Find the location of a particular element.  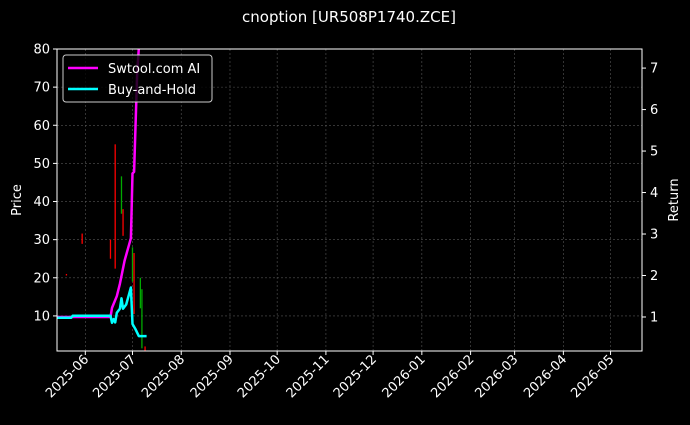

y-right-tick-label: 6 is located at coordinates (654, 110).